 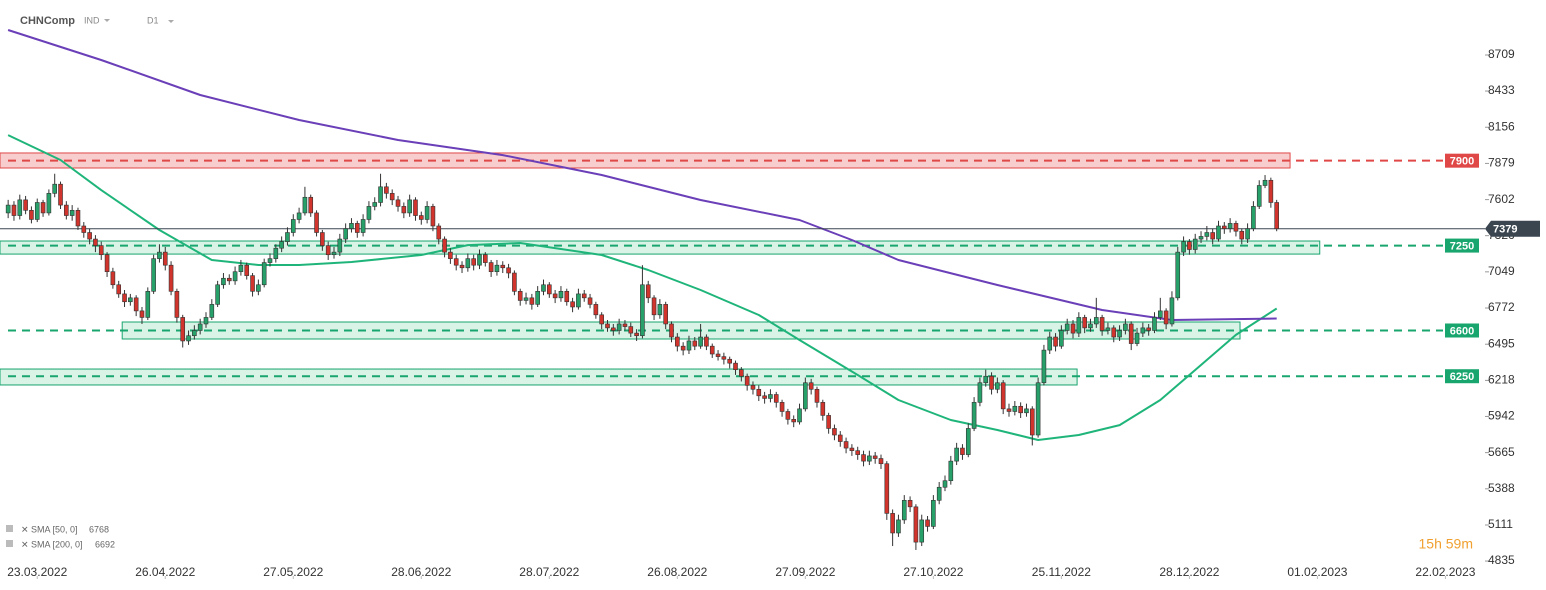 I want to click on y-tick-label: 5388, so click(x=1501, y=488).